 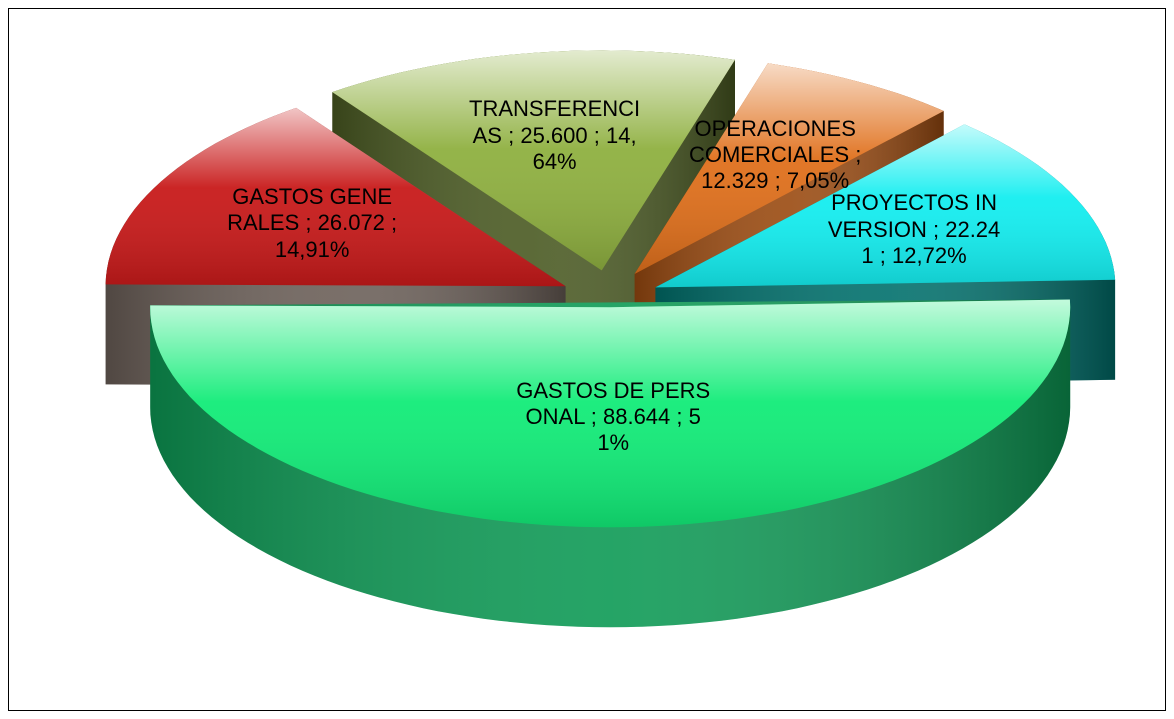 I want to click on data-label: OPERACIONES COMERCIALES ; 12.329 ; 7,05%, so click(x=775, y=155).